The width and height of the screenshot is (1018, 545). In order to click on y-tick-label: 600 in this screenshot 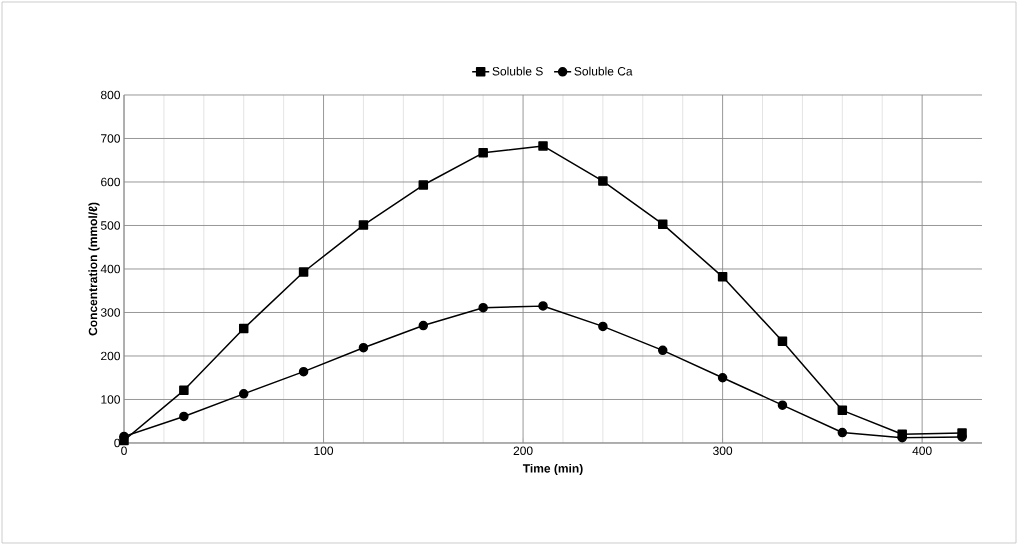, I will do `click(111, 182)`.